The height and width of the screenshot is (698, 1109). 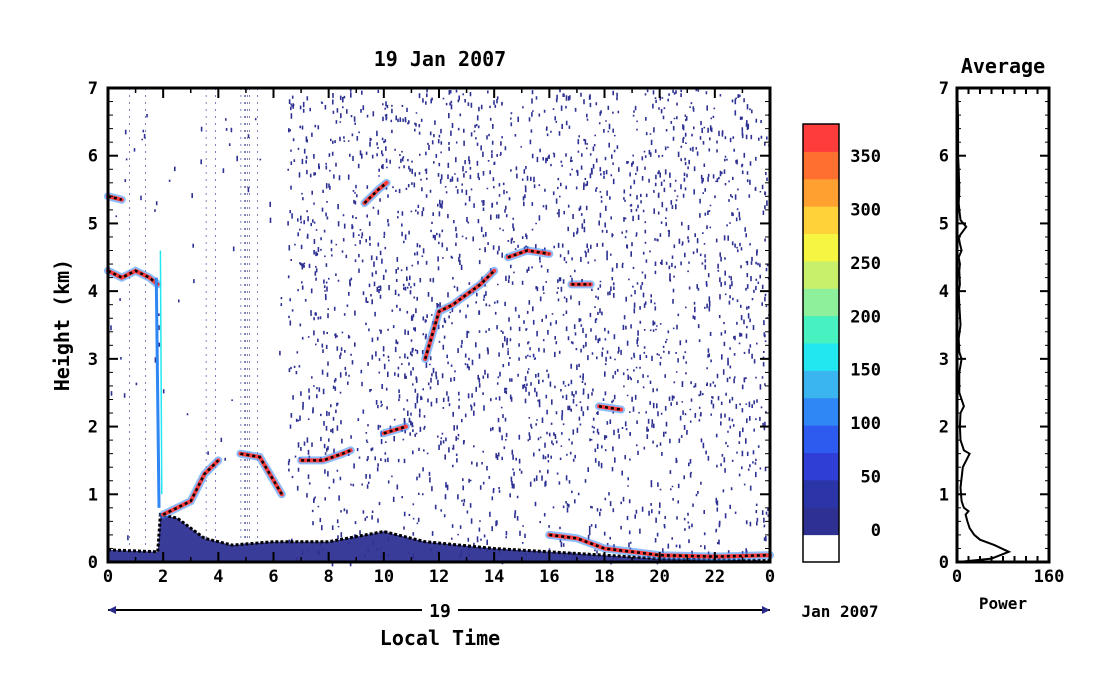 I want to click on y-tick-label: 3, so click(x=93, y=360).